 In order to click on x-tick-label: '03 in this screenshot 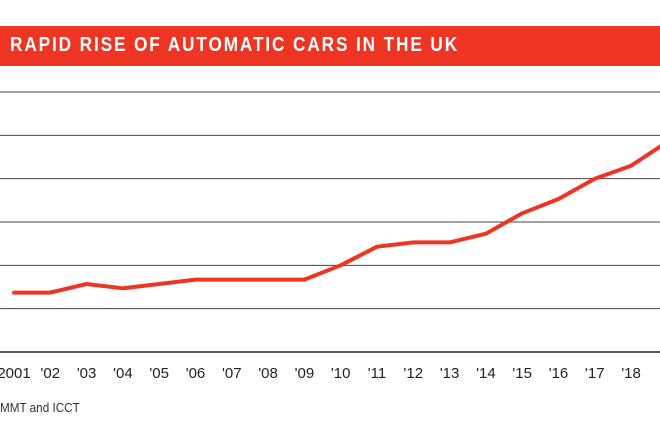, I will do `click(87, 373)`.